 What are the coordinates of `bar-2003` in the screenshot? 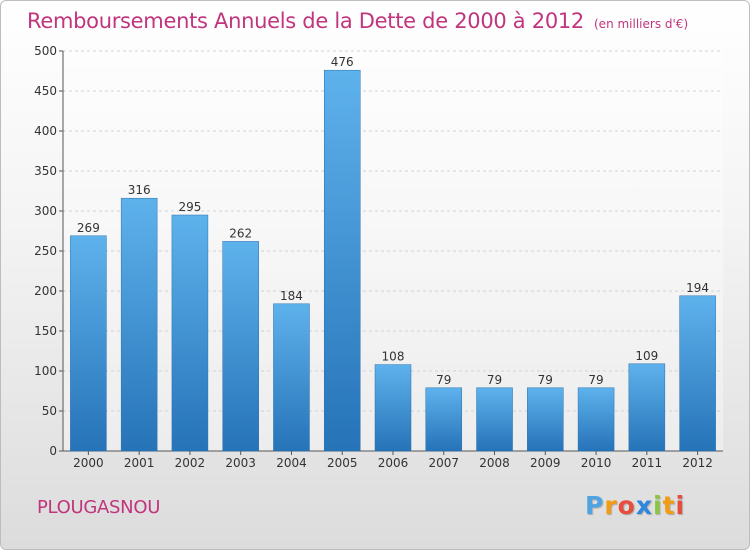 It's located at (240, 346).